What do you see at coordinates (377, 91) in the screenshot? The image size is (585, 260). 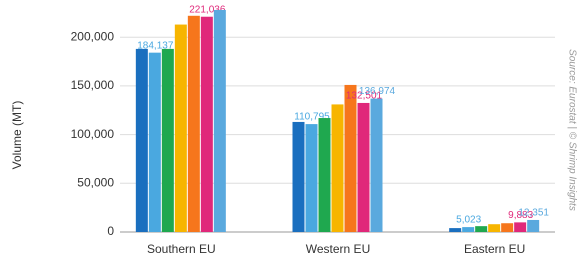 I see `value-label: 136,974` at bounding box center [377, 91].